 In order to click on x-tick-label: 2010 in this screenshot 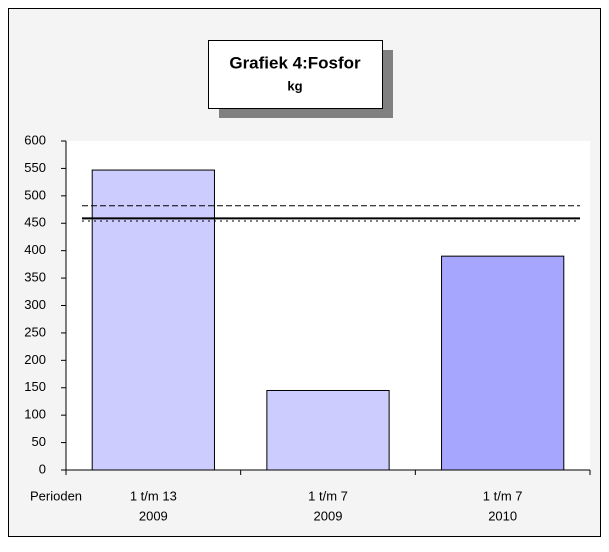, I will do `click(502, 515)`.